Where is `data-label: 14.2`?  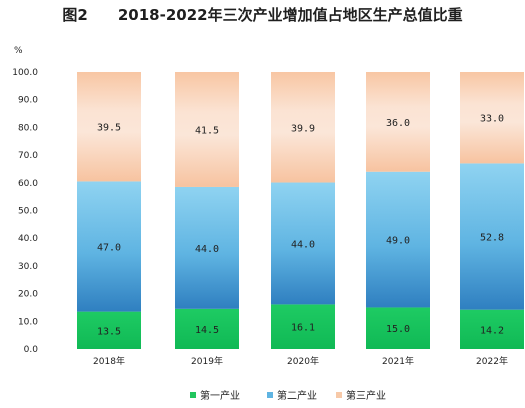 data-label: 14.2 is located at coordinates (492, 330).